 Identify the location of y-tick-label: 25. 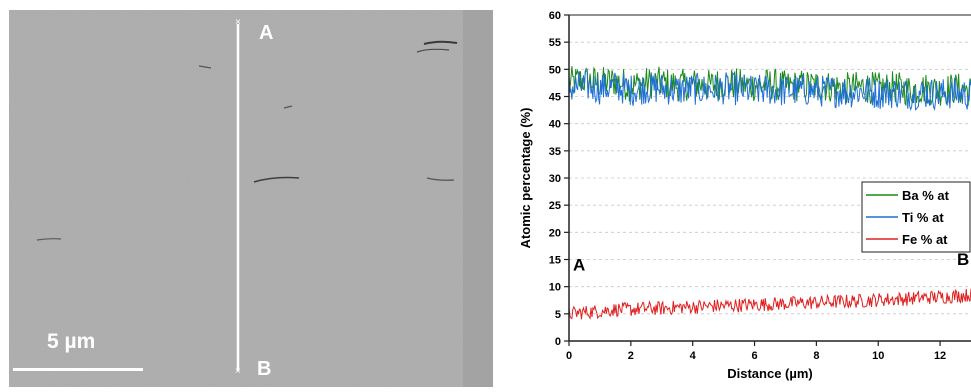
(555, 206).